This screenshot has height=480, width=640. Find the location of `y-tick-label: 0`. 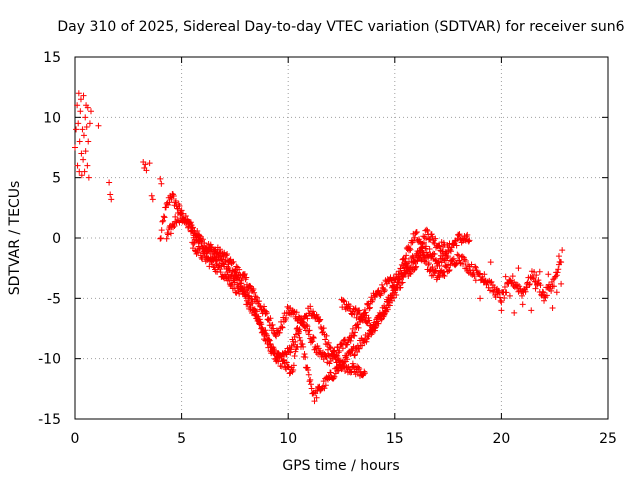

y-tick-label: 0 is located at coordinates (56, 239).